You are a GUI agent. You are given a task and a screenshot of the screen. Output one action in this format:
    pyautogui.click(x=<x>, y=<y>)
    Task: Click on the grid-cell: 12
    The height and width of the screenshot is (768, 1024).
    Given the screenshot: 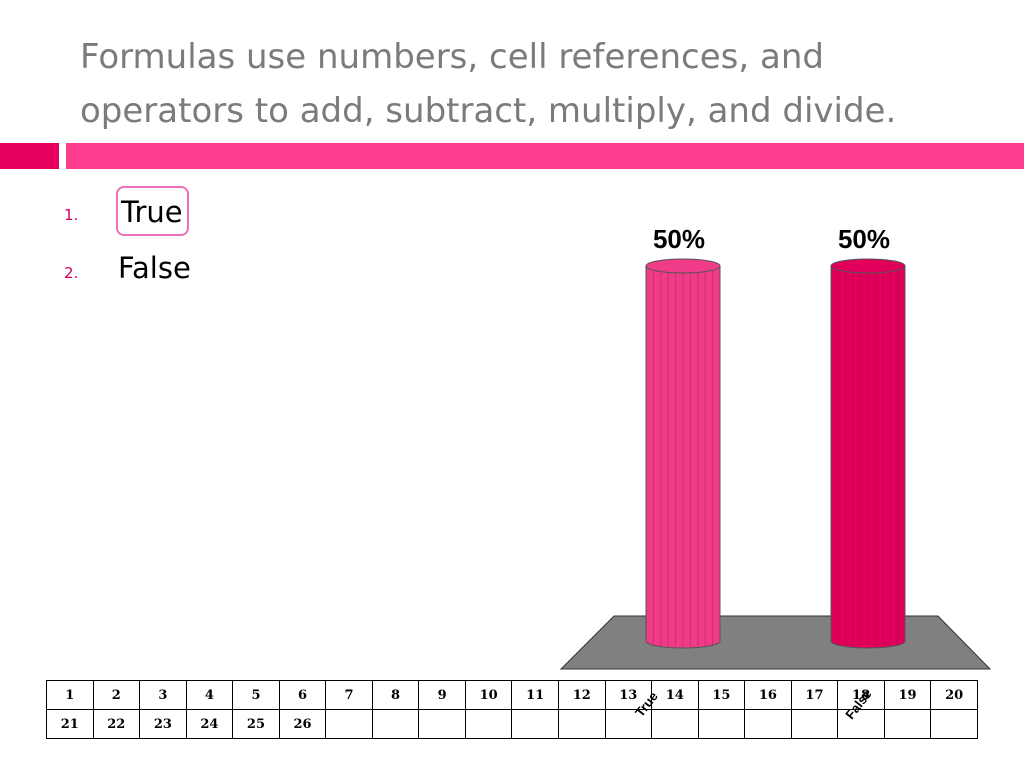 What is the action you would take?
    pyautogui.click(x=581, y=695)
    